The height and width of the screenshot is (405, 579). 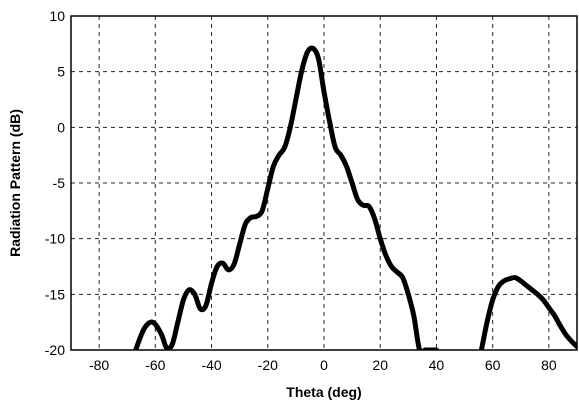 I want to click on x-tick-label: -60, so click(x=155, y=365).